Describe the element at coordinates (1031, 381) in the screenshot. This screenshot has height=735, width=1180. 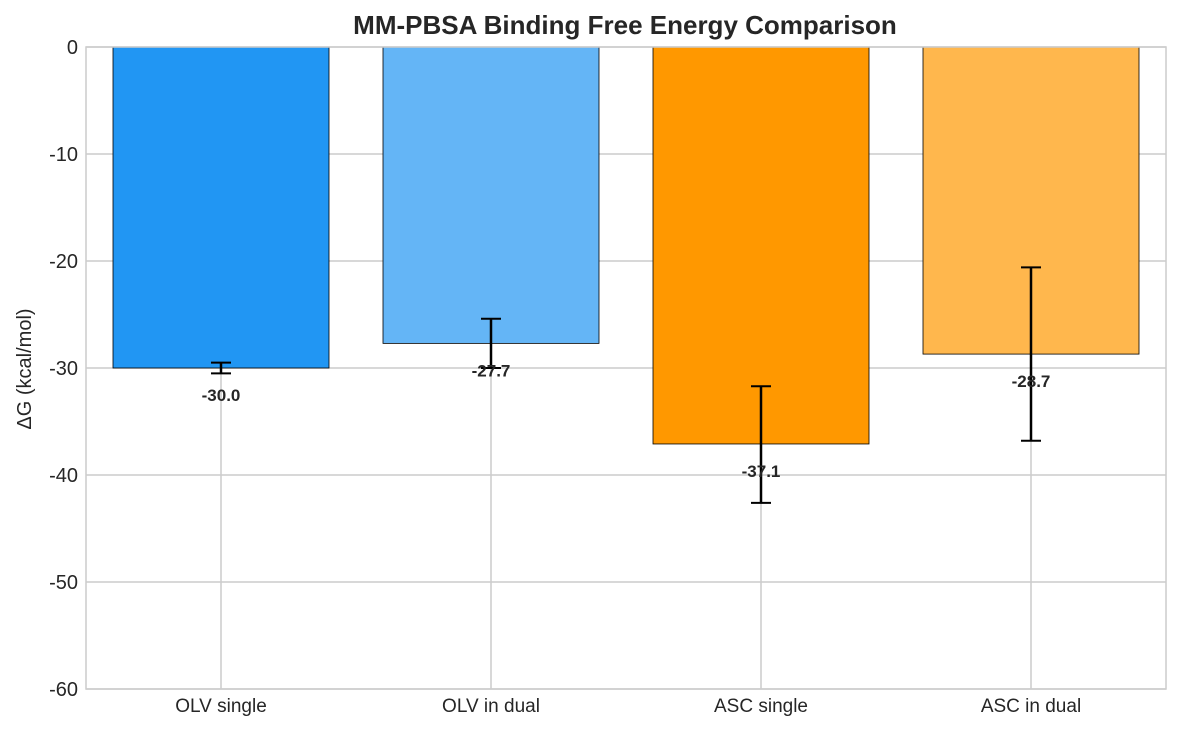
I see `data-label: -28.7` at that location.